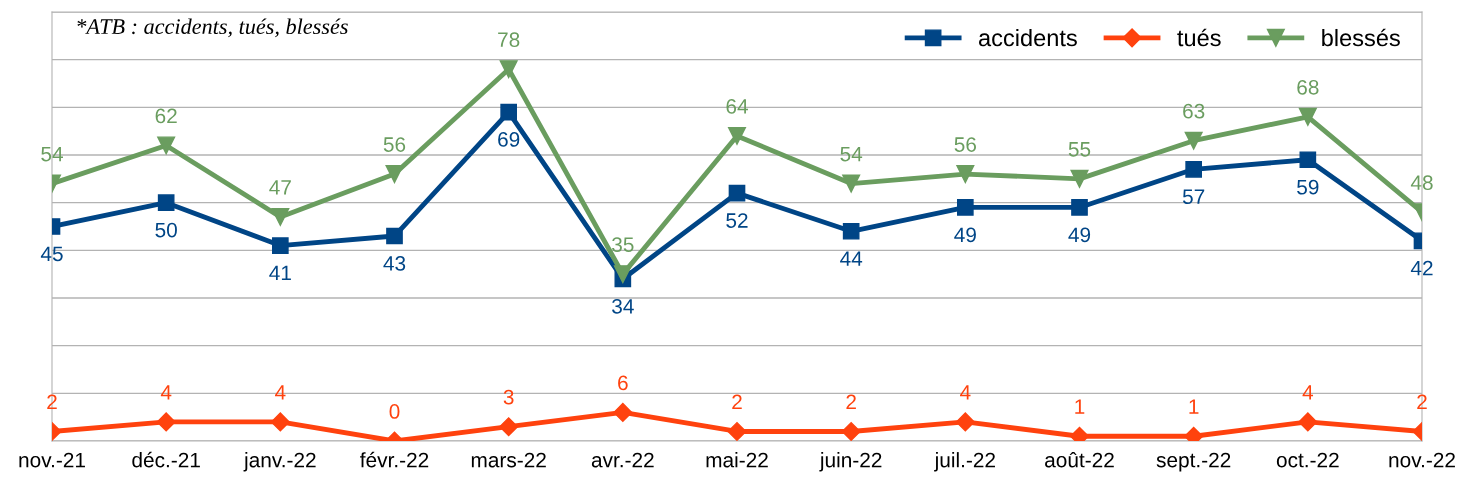  What do you see at coordinates (394, 411) in the screenshot?
I see `data-label: 0` at bounding box center [394, 411].